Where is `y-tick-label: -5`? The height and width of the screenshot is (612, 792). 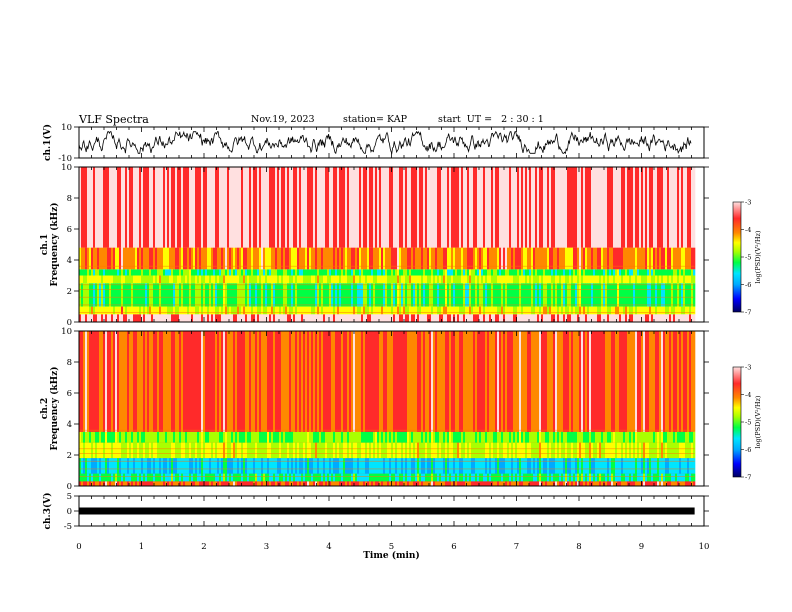
y-tick-label: -5 is located at coordinates (68, 527).